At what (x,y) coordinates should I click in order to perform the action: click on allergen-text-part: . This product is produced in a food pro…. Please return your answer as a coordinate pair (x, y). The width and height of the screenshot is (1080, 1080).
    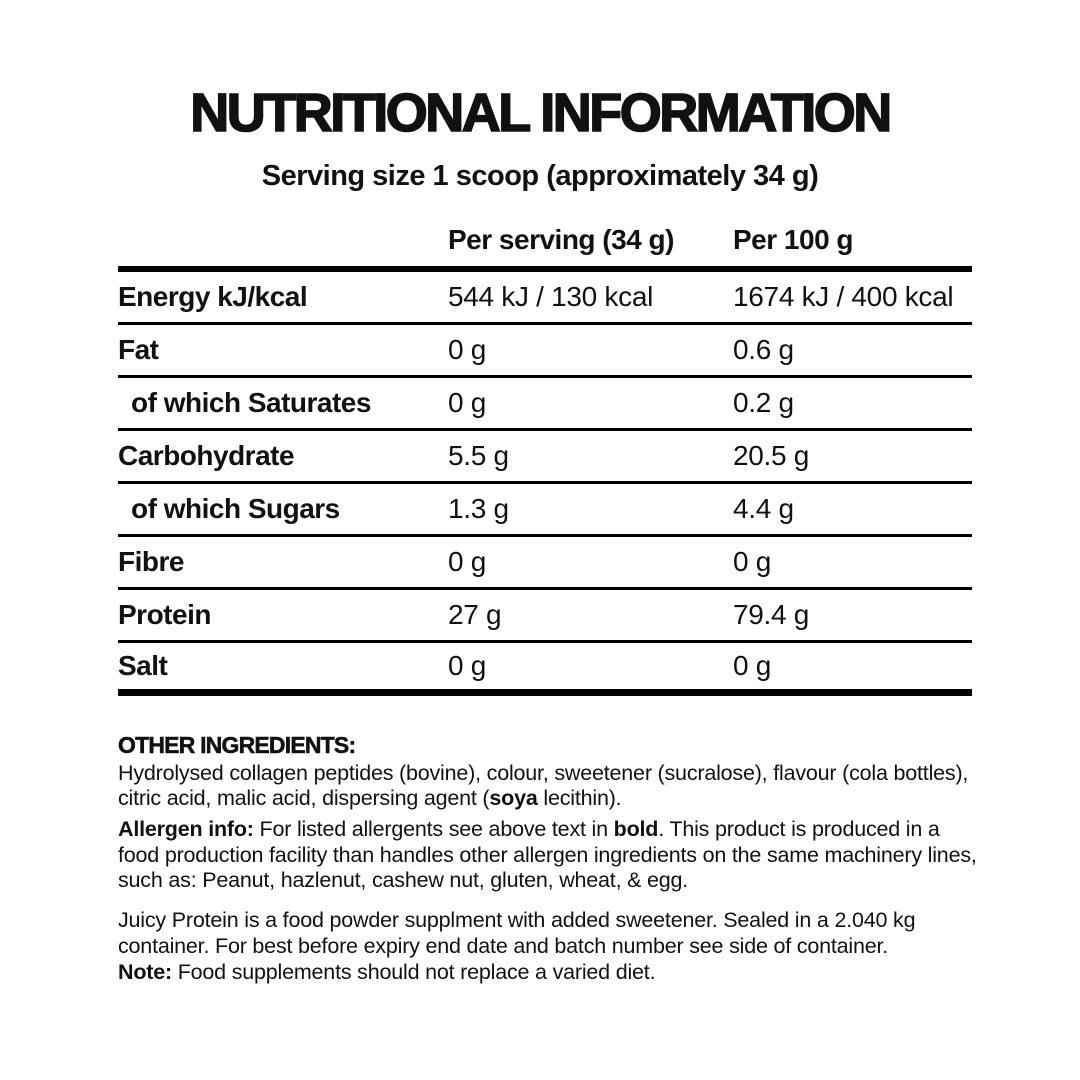
    Looking at the image, I should click on (547, 854).